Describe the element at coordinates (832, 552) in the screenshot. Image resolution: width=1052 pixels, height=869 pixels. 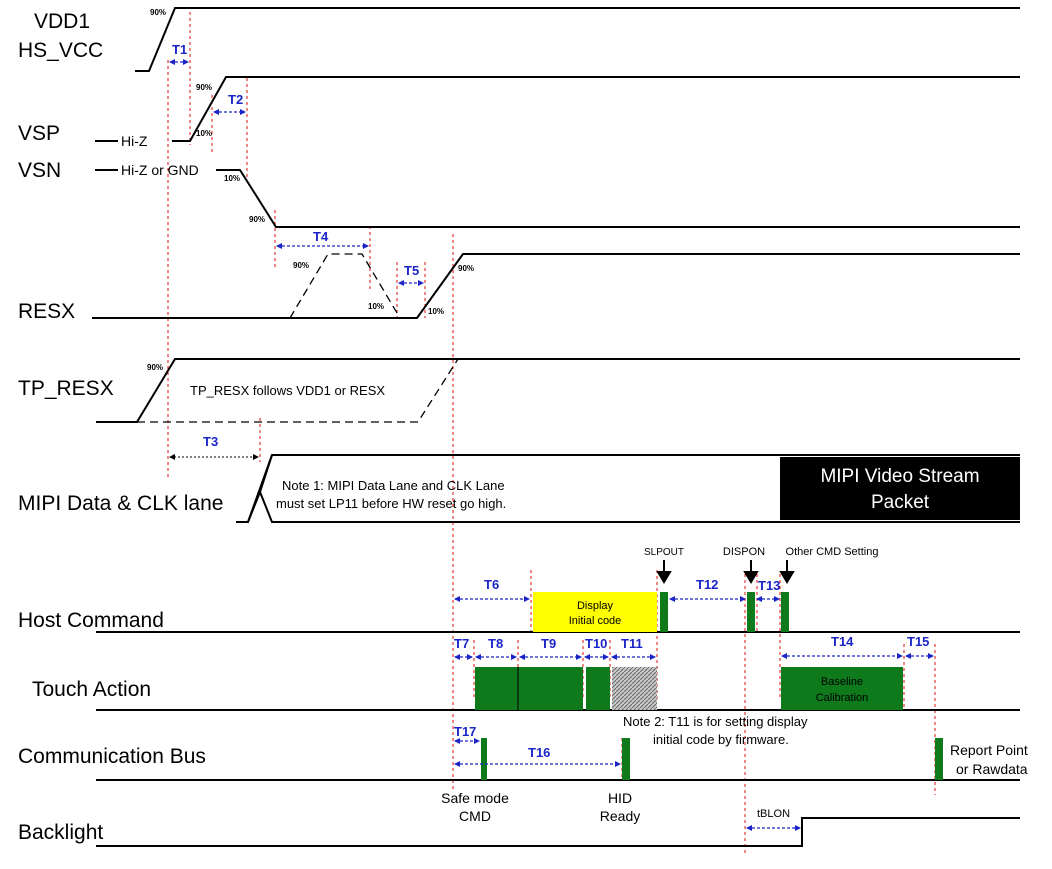
I see `other-cmd-label: Other CMD Setting` at that location.